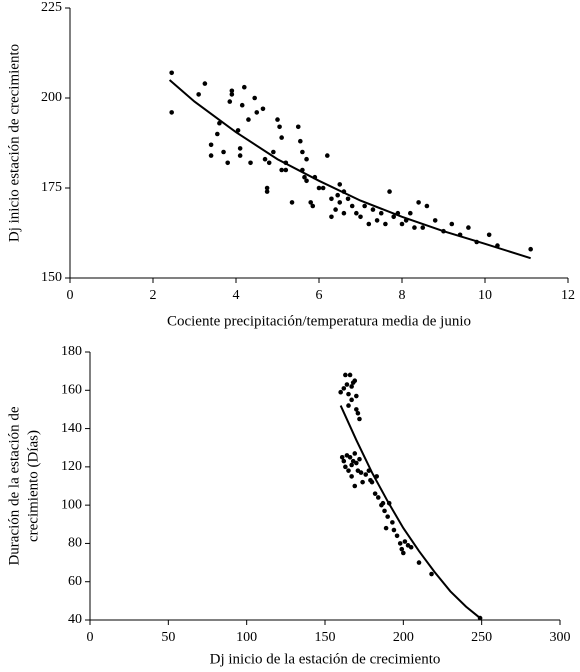  Describe the element at coordinates (71, 504) in the screenshot. I see `y-tick-label: 100` at that location.